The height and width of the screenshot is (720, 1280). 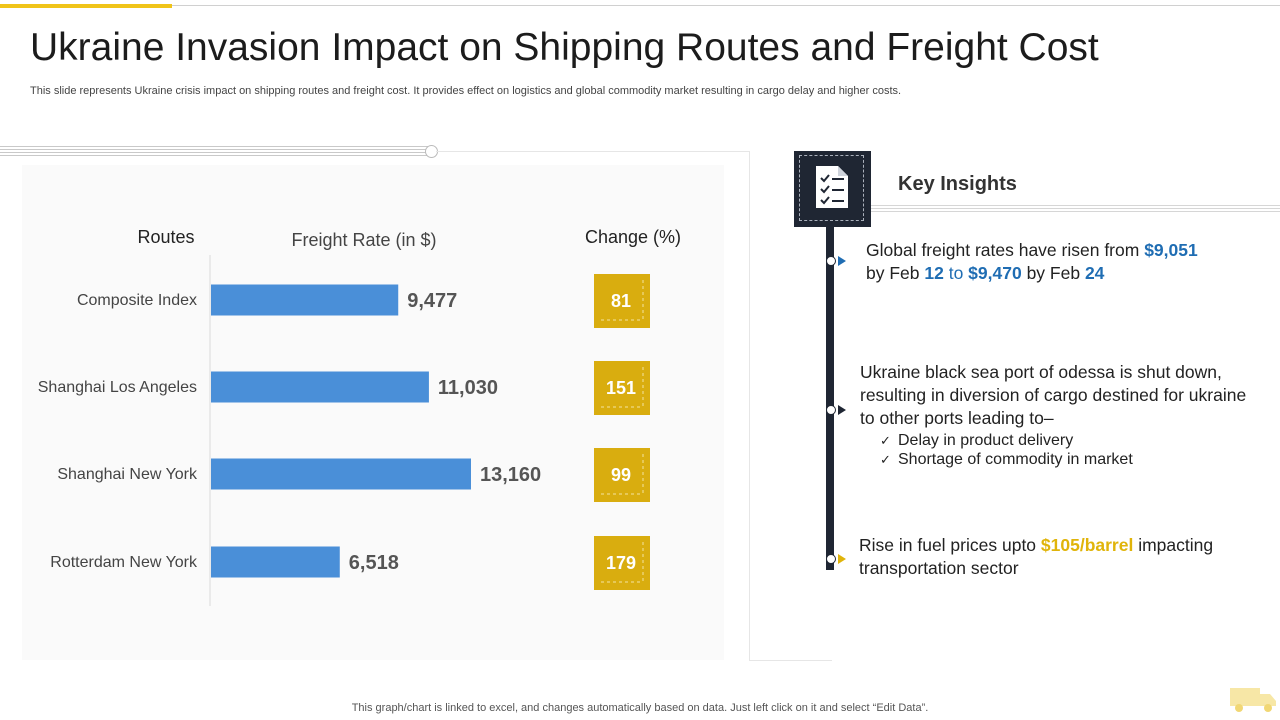 I want to click on routes-header: Routes, so click(x=165, y=237).